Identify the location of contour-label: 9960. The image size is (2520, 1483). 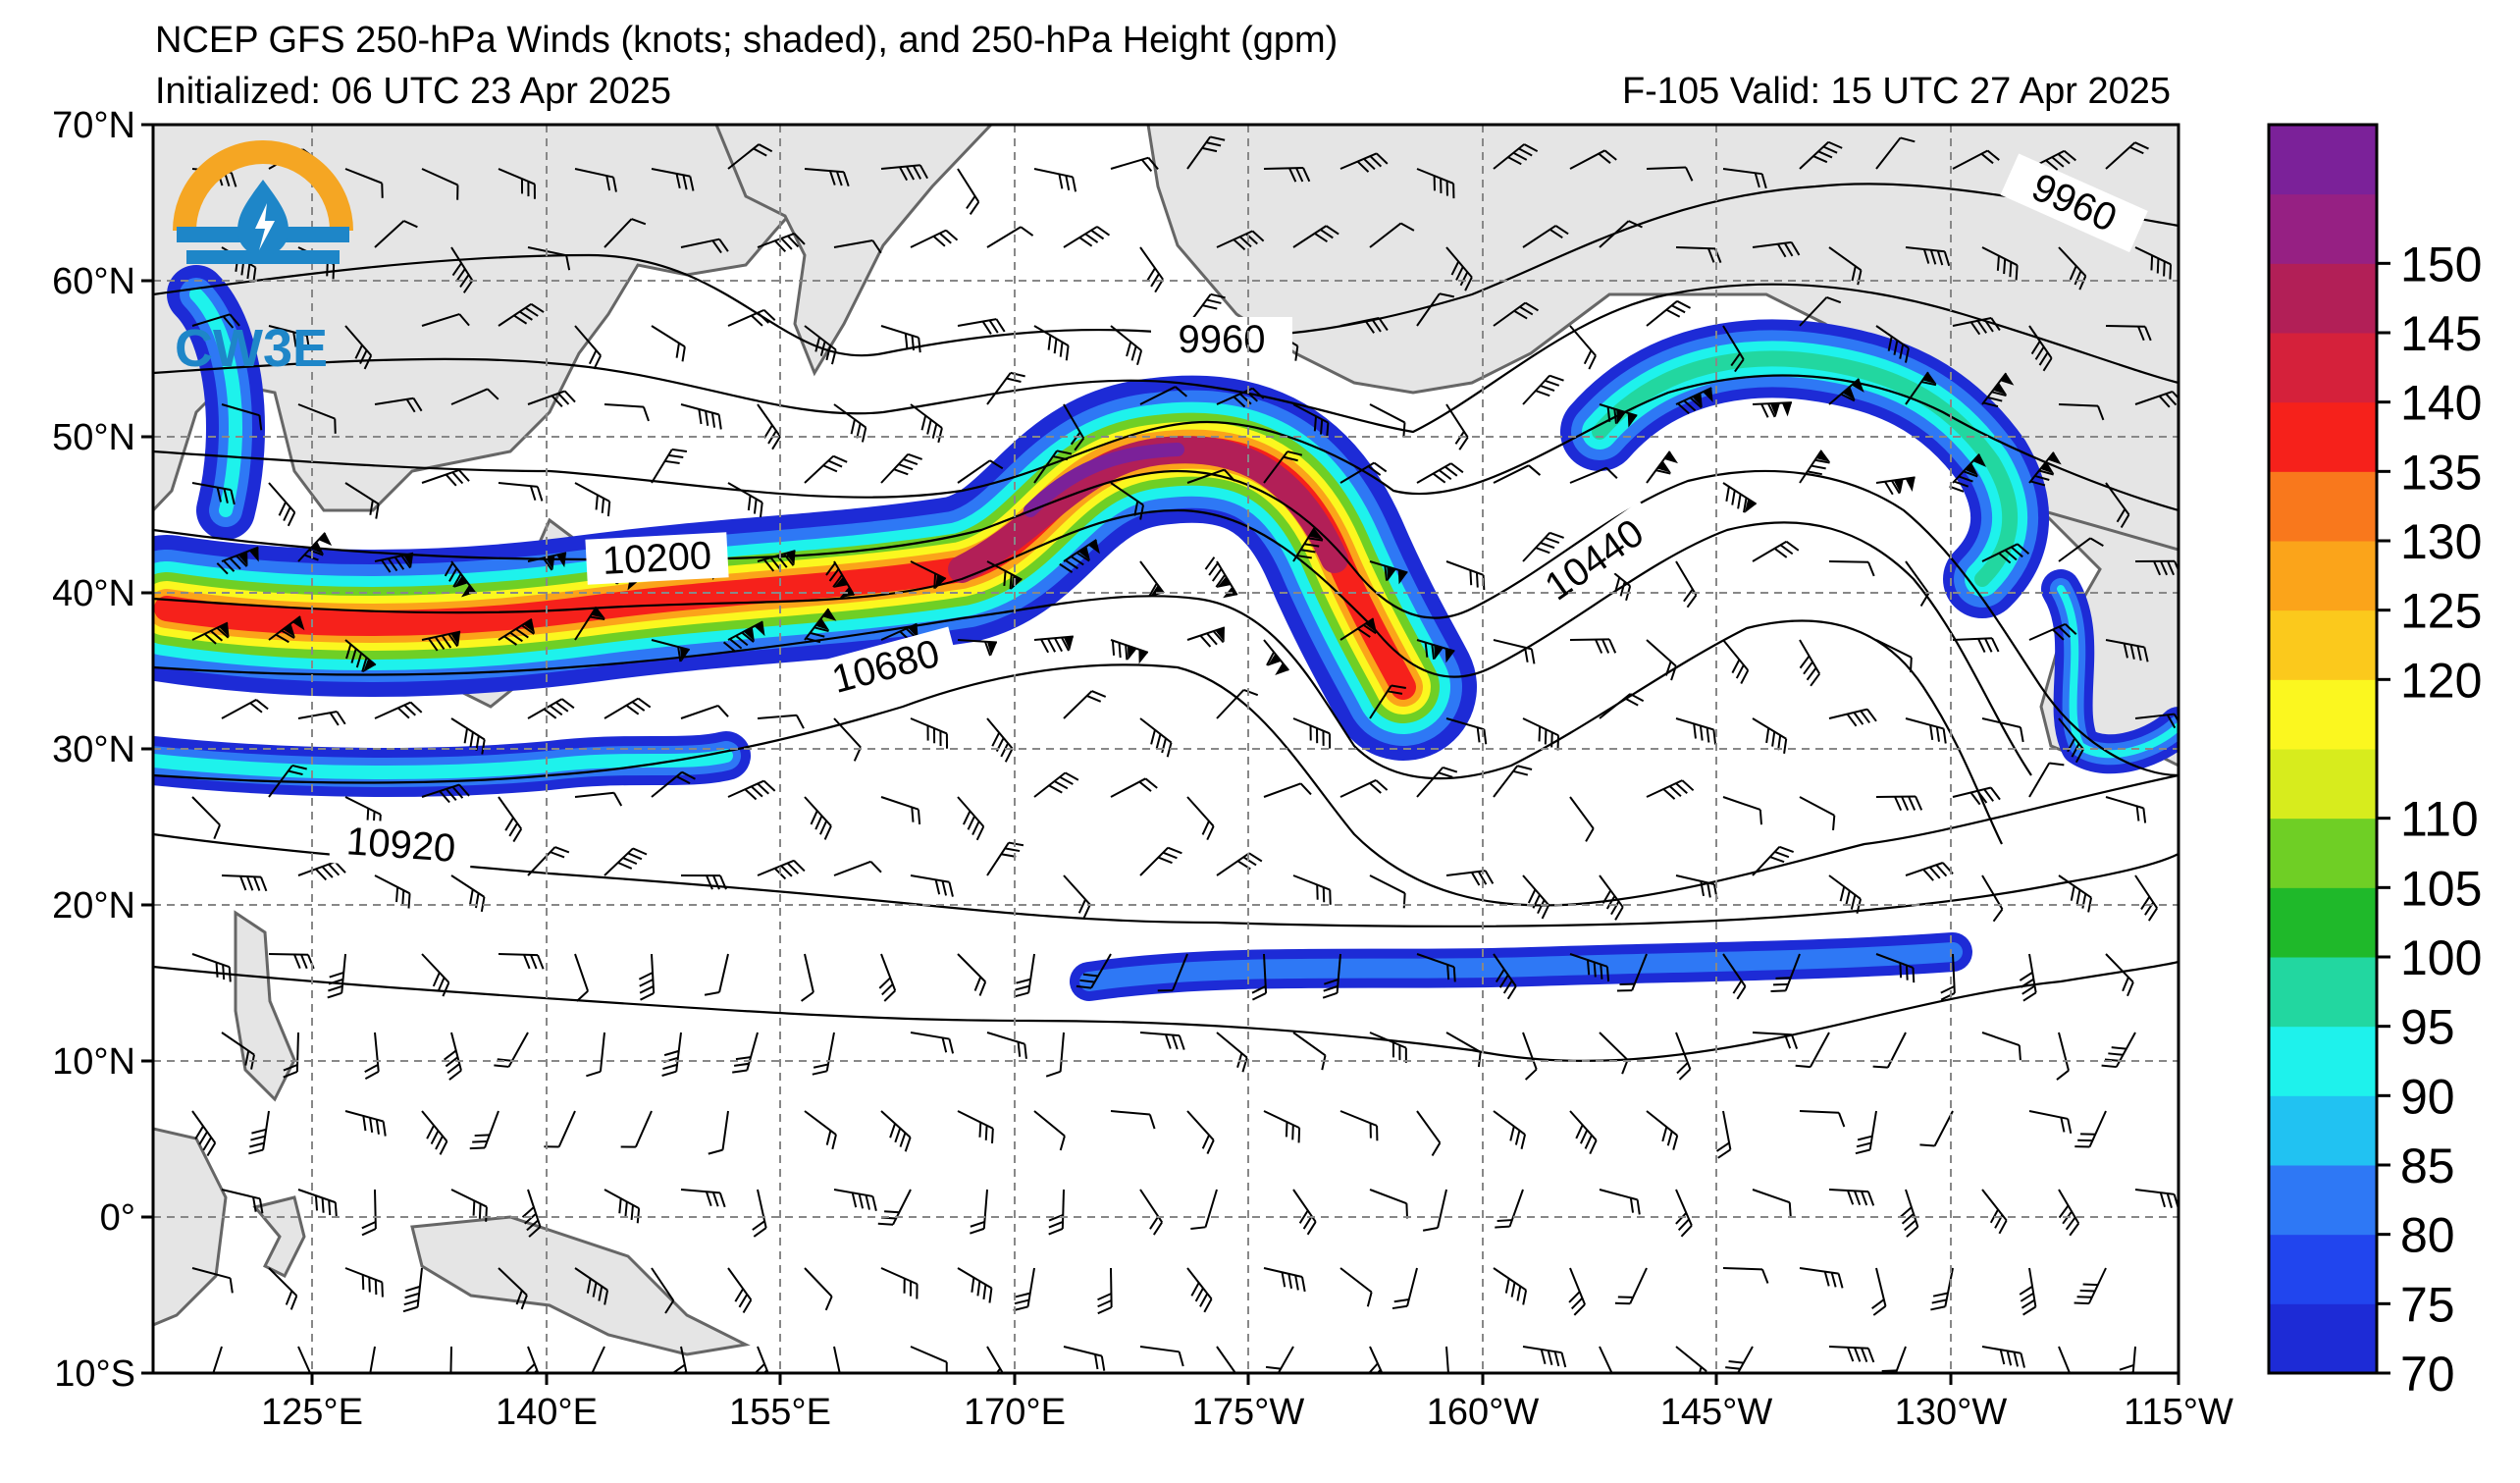
(1221, 340).